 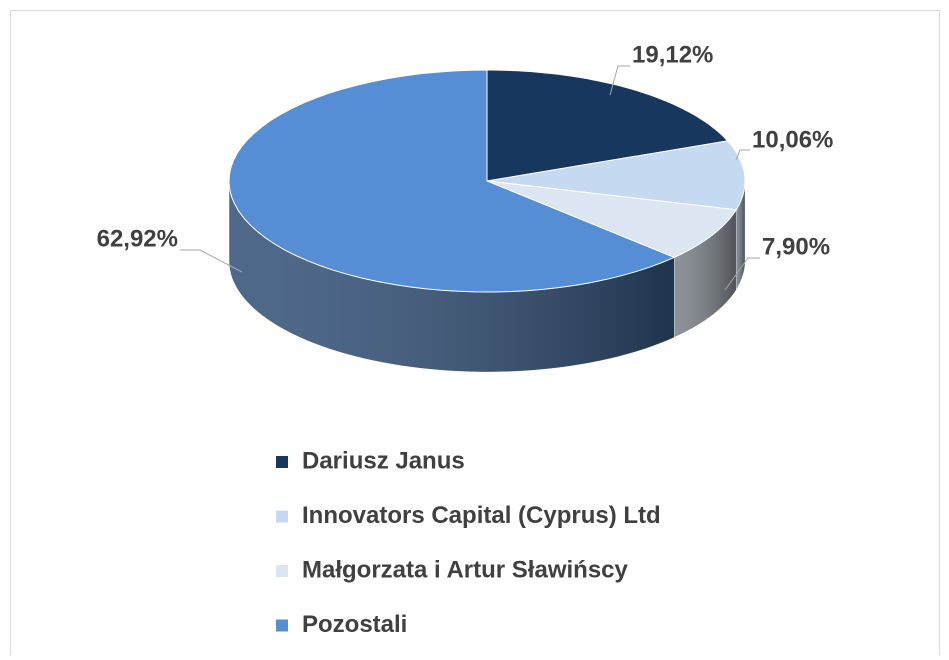 I want to click on data-label: 7,90%, so click(x=796, y=246).